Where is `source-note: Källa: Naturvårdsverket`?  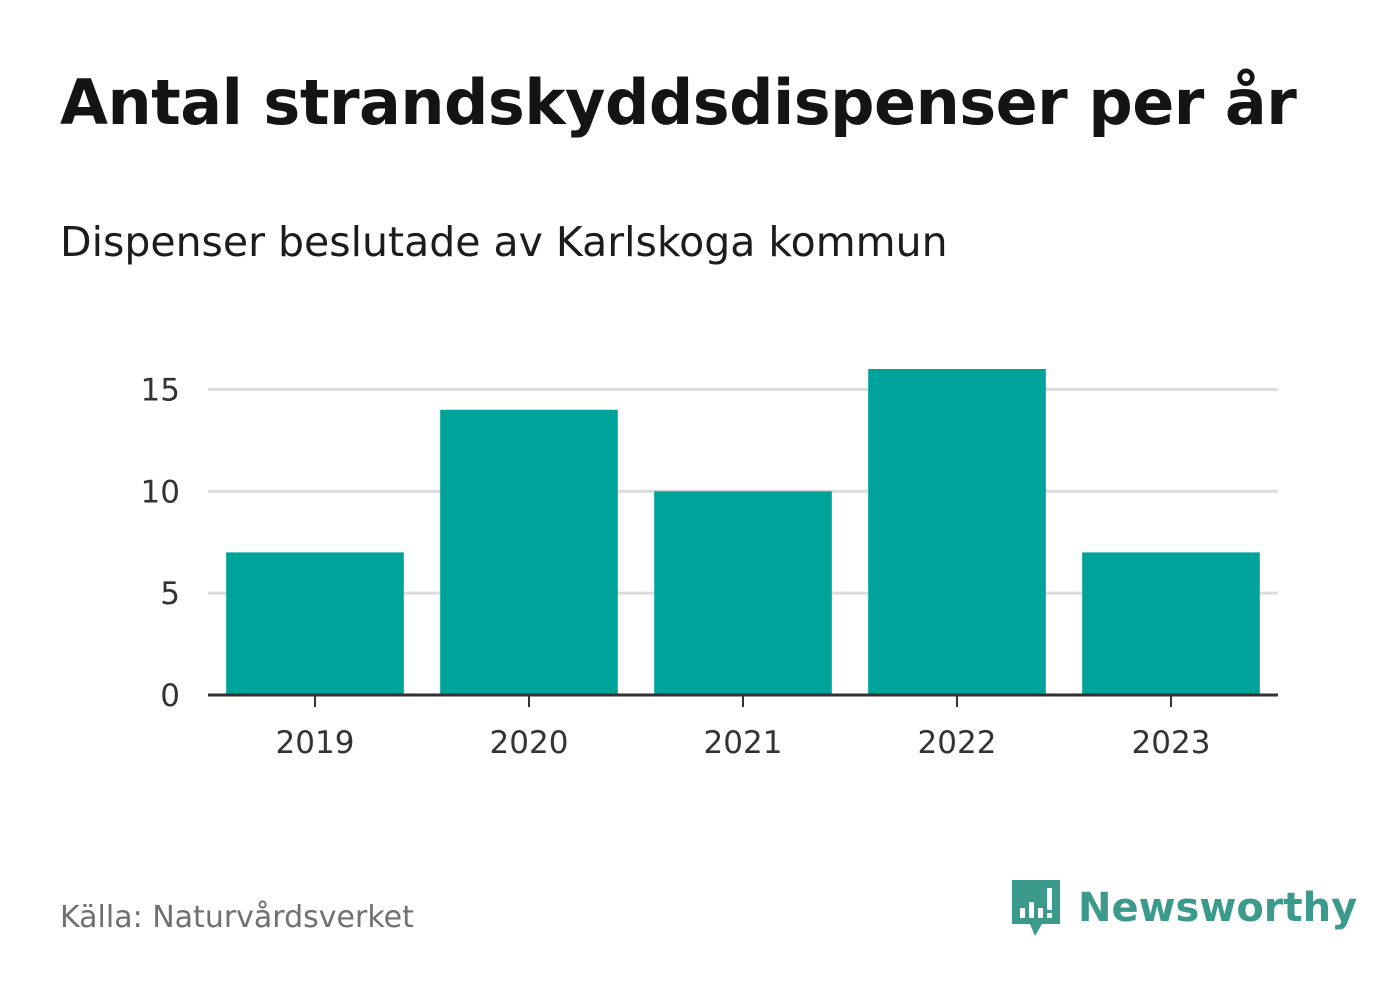 source-note: Källa: Naturvårdsverket is located at coordinates (237, 917).